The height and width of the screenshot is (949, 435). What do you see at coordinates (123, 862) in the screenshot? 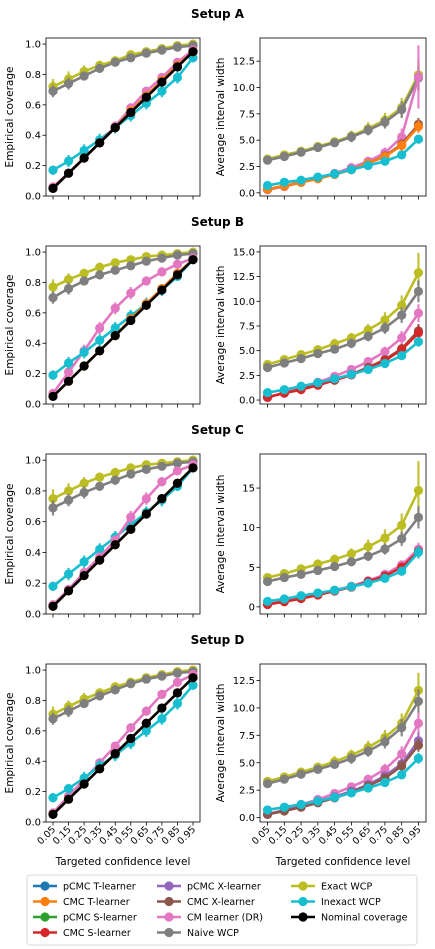
I see `x-axis-label: Targeted confidence level` at bounding box center [123, 862].